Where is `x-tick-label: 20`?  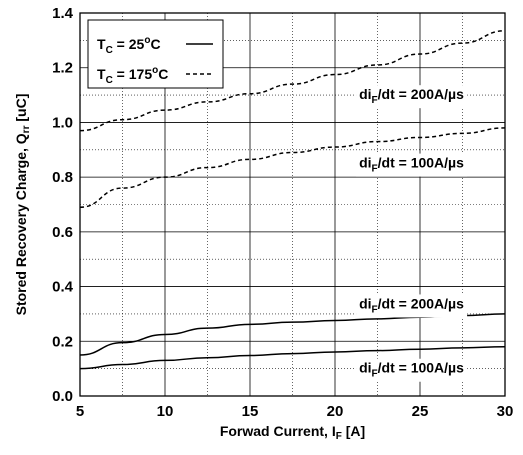
x-tick-label: 20 is located at coordinates (335, 411).